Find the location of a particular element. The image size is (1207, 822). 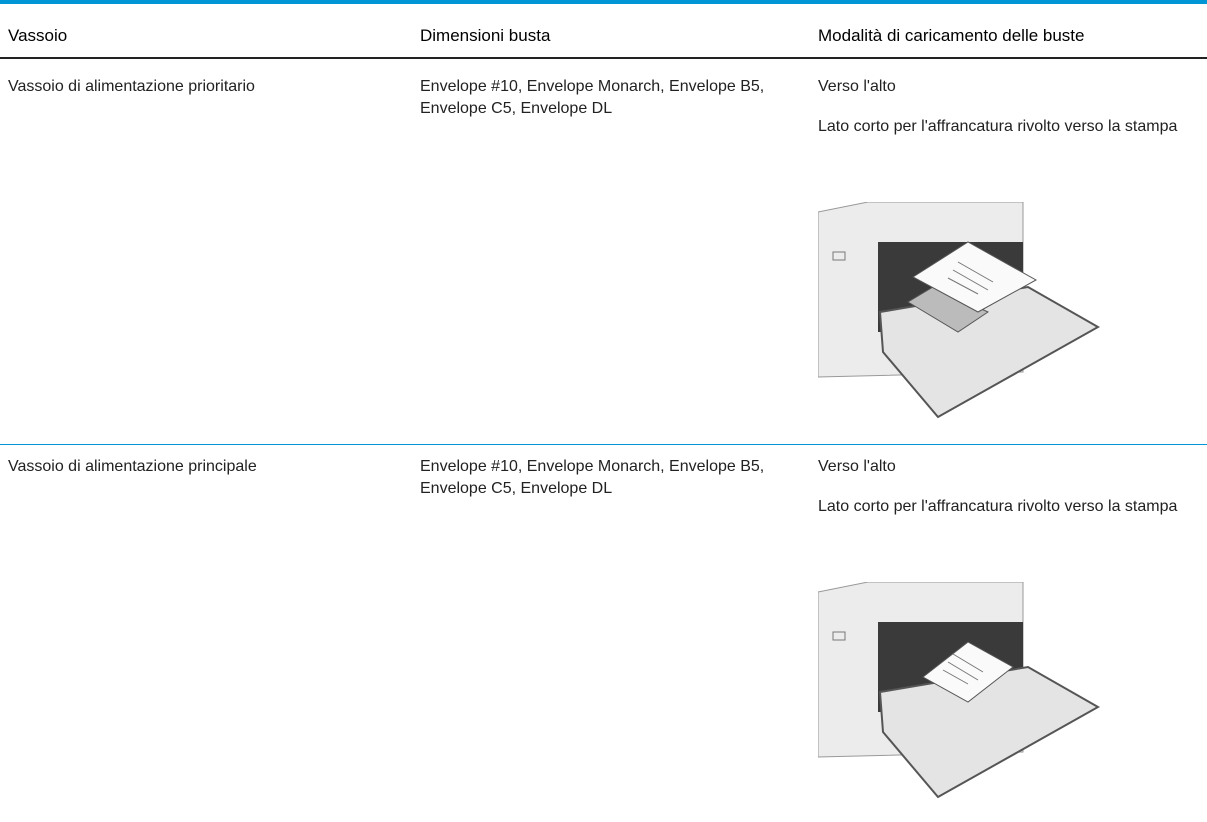

header-cell: Modalità di caricamento delle buste is located at coordinates (951, 35).